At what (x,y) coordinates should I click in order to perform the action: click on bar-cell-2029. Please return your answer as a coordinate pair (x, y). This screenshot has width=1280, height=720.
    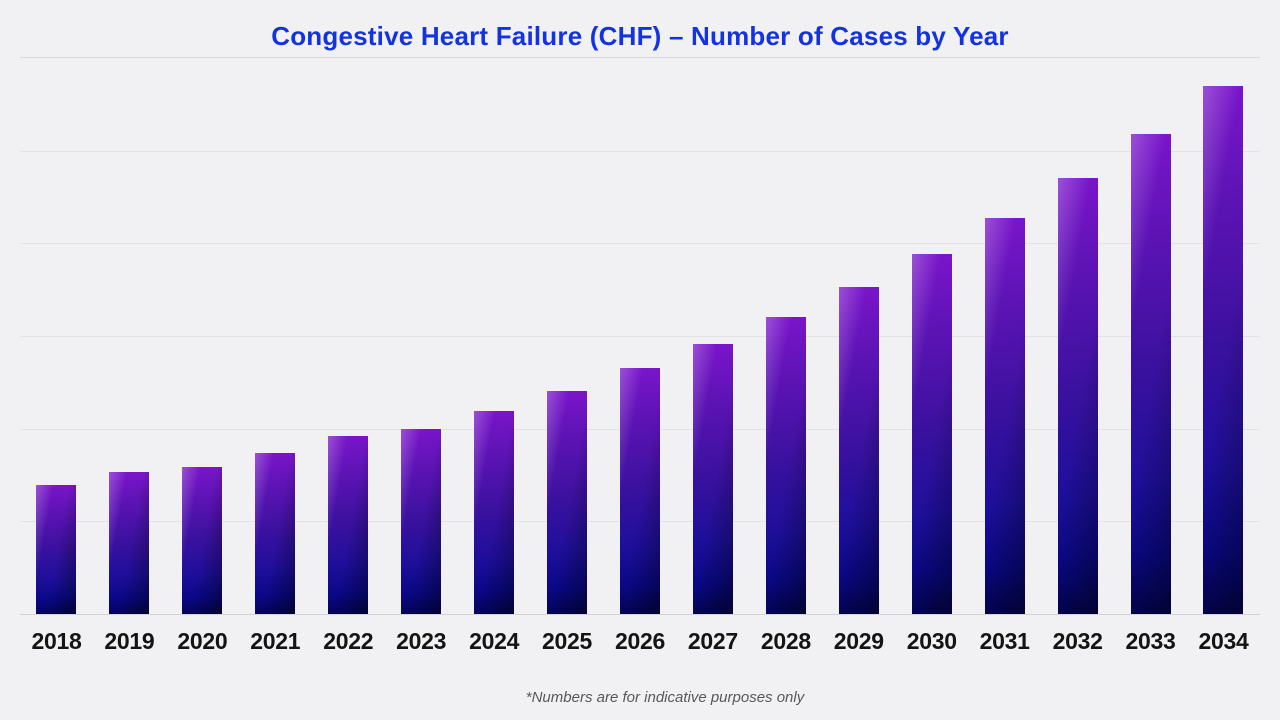
    Looking at the image, I should click on (858, 336).